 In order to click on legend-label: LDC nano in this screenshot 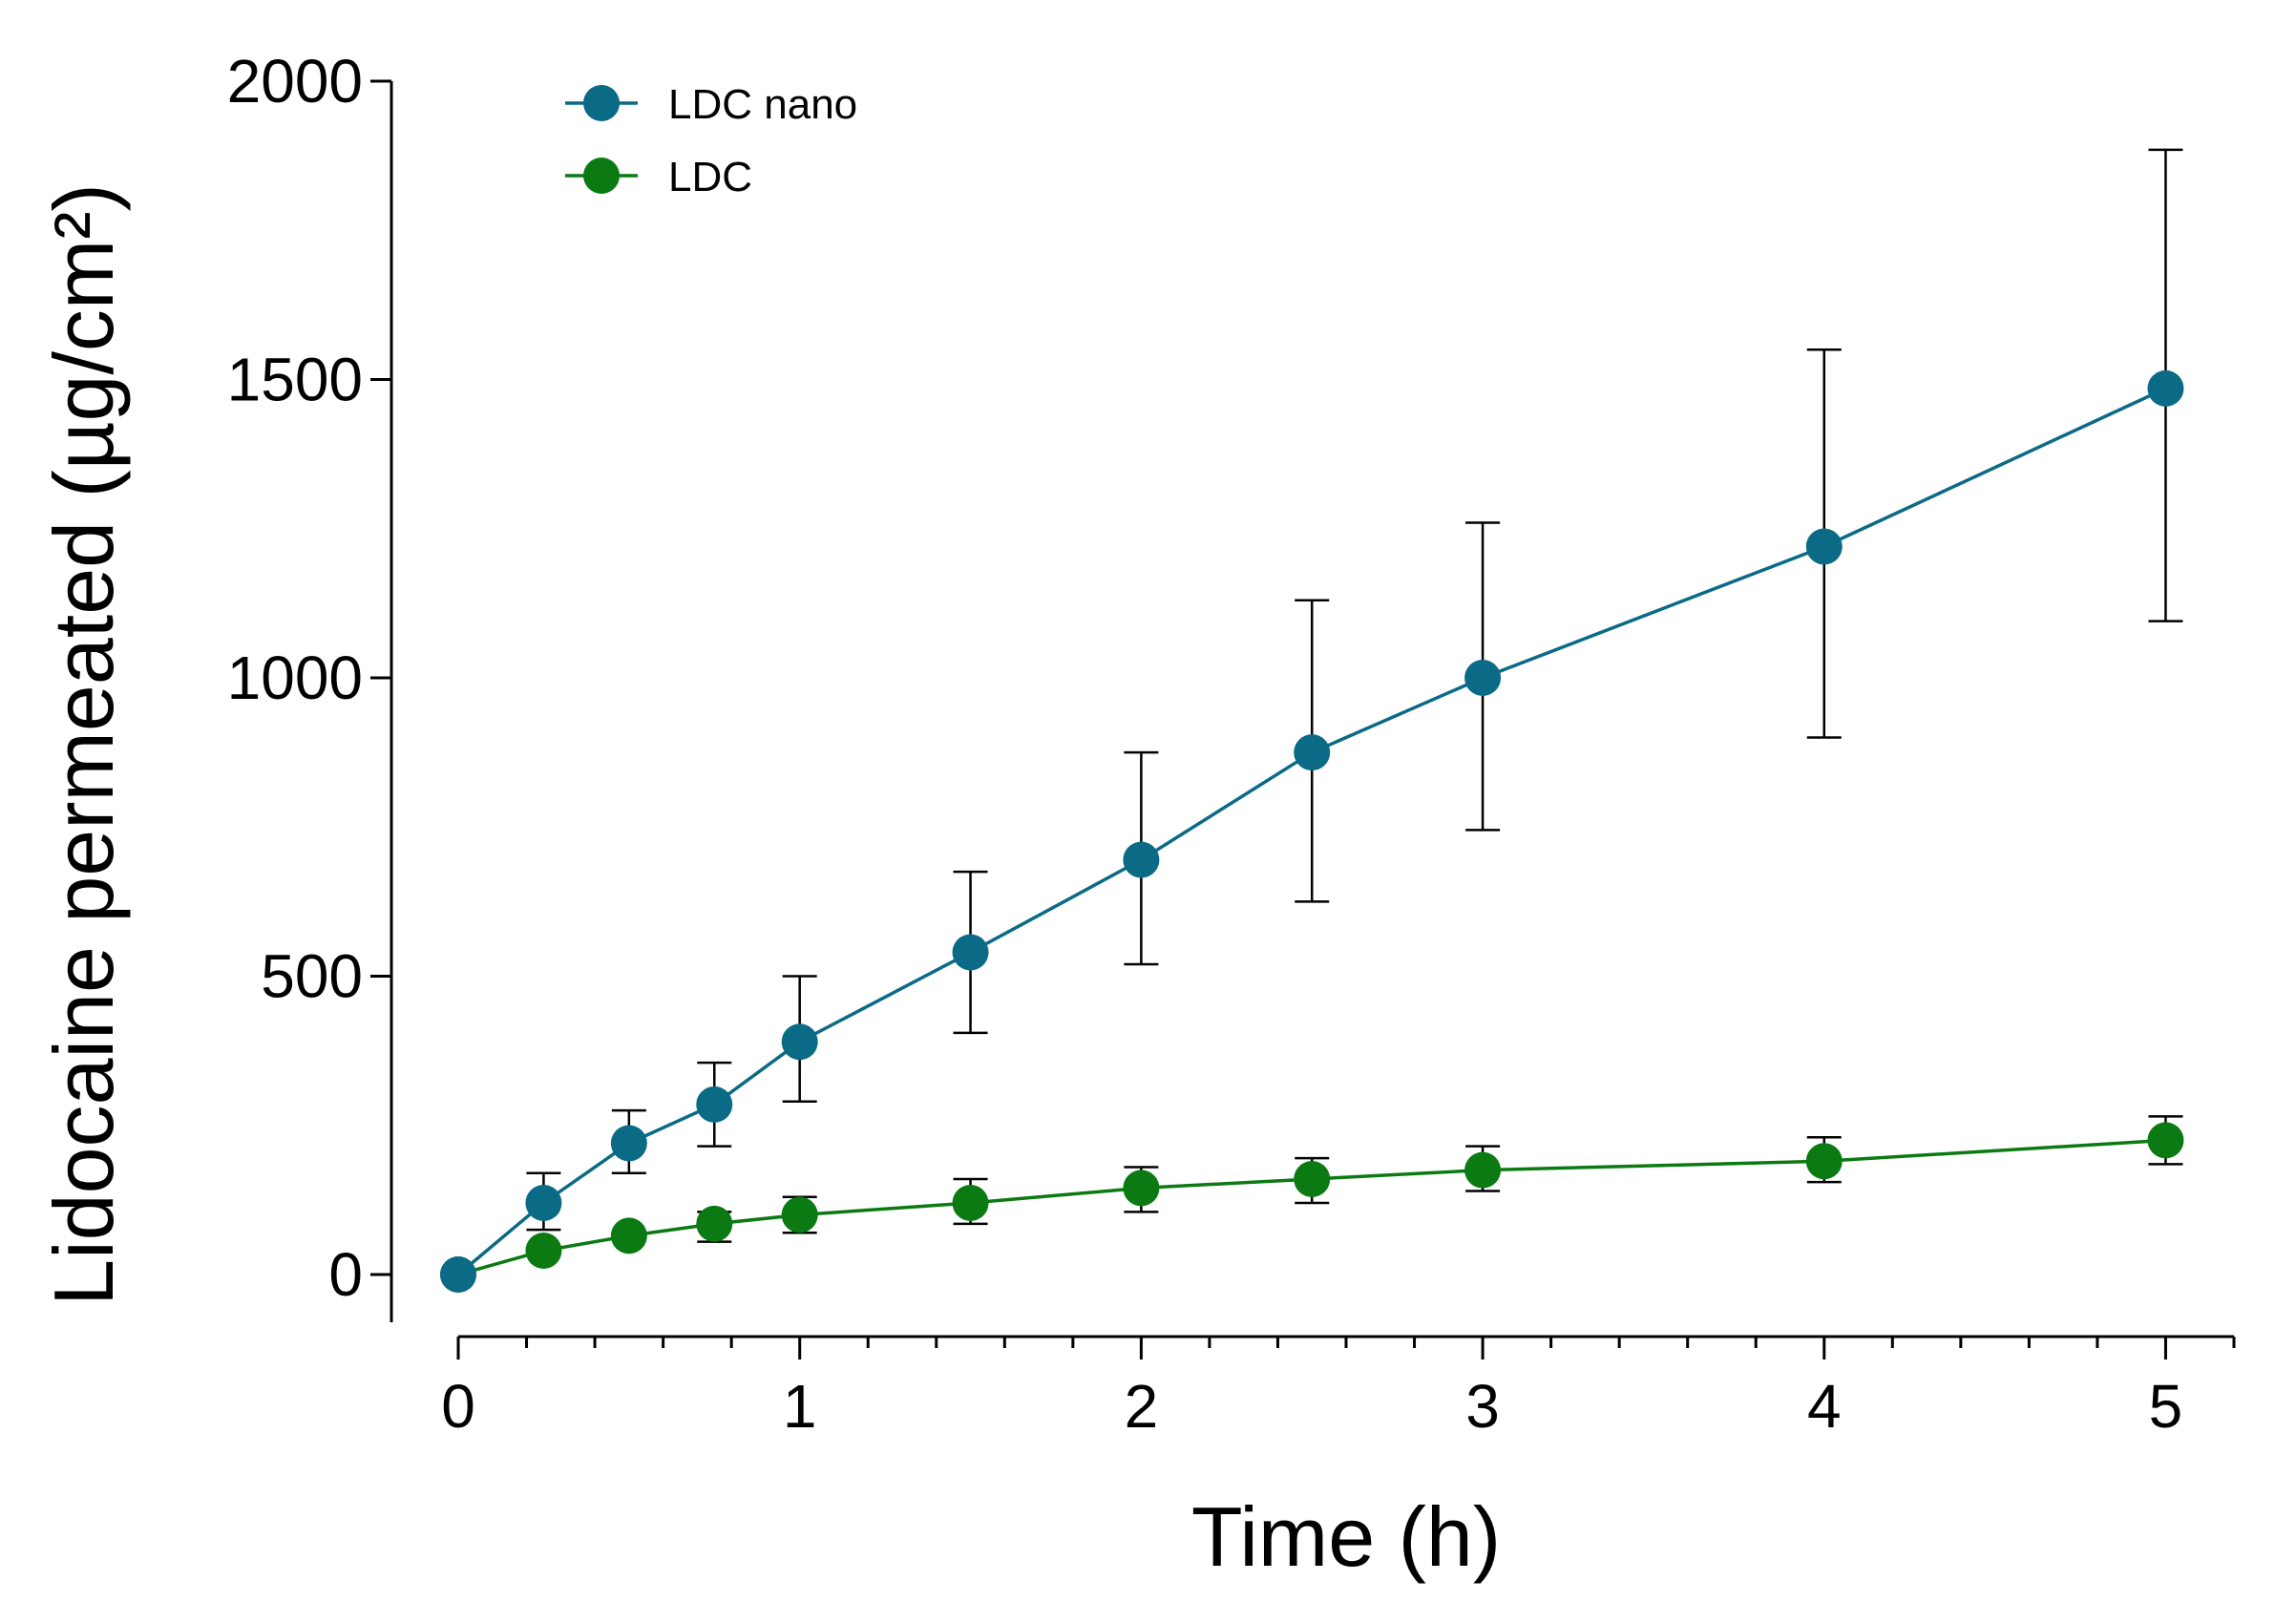, I will do `click(763, 104)`.